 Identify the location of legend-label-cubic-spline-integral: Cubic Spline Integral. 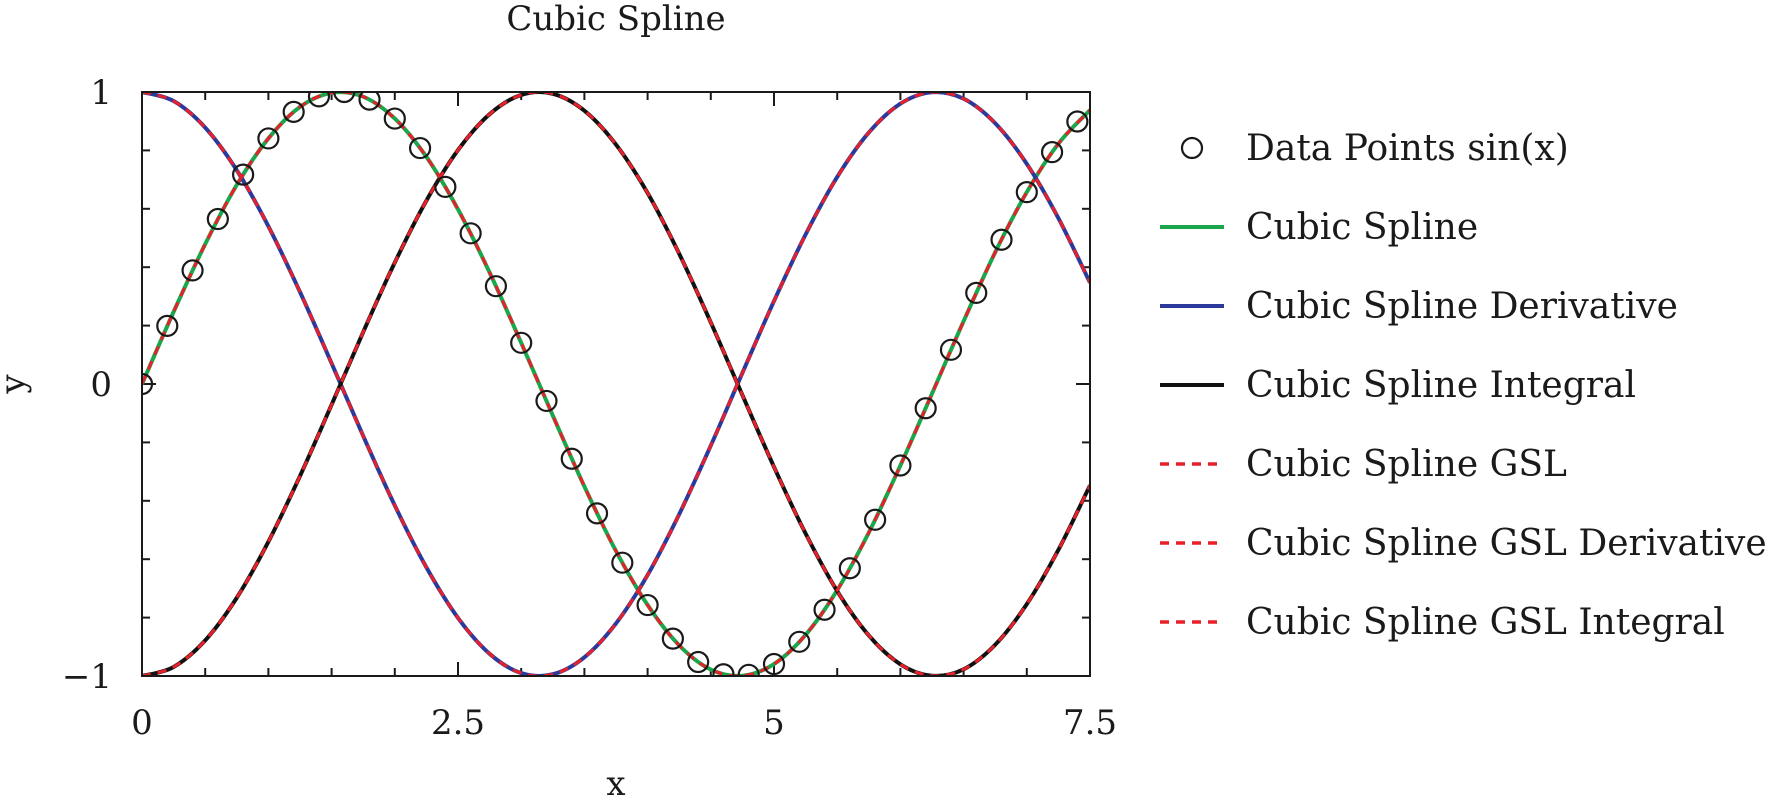
(1441, 385).